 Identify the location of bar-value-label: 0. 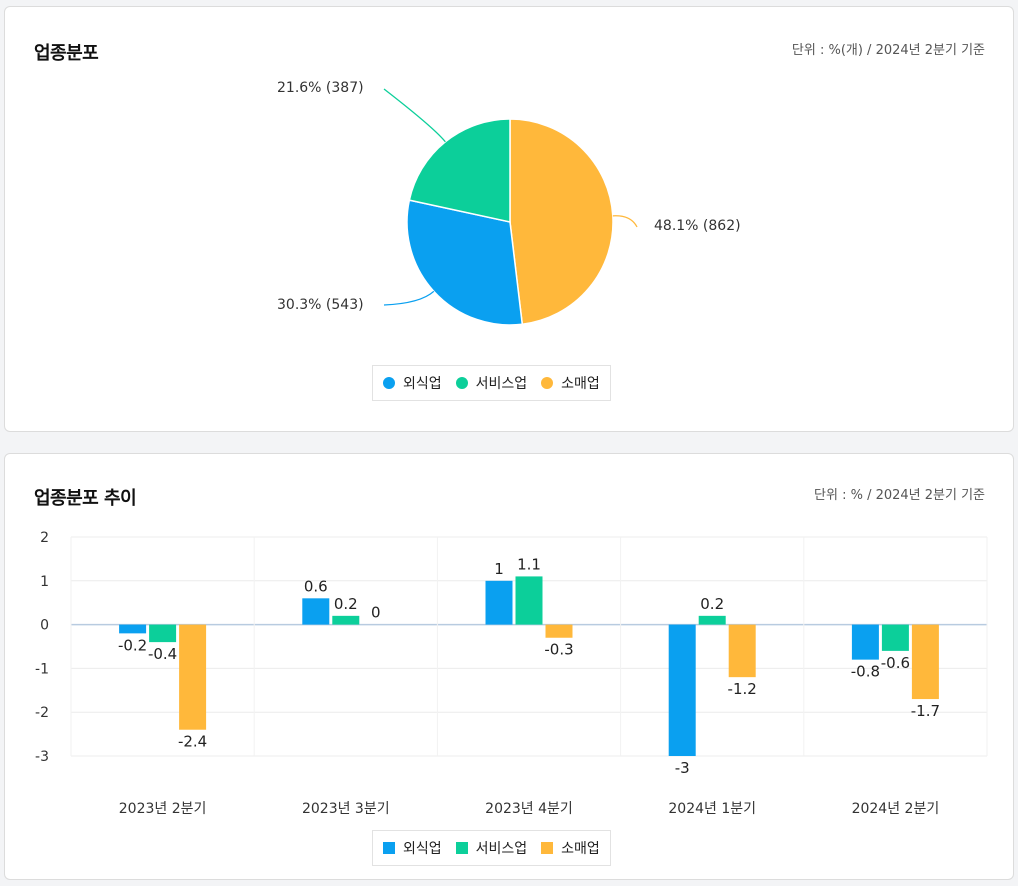
(376, 613).